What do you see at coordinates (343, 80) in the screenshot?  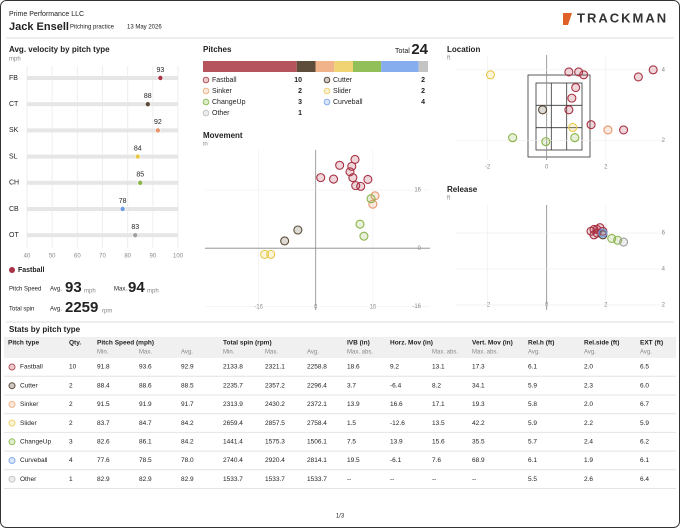 I see `legend-name: Cutter` at bounding box center [343, 80].